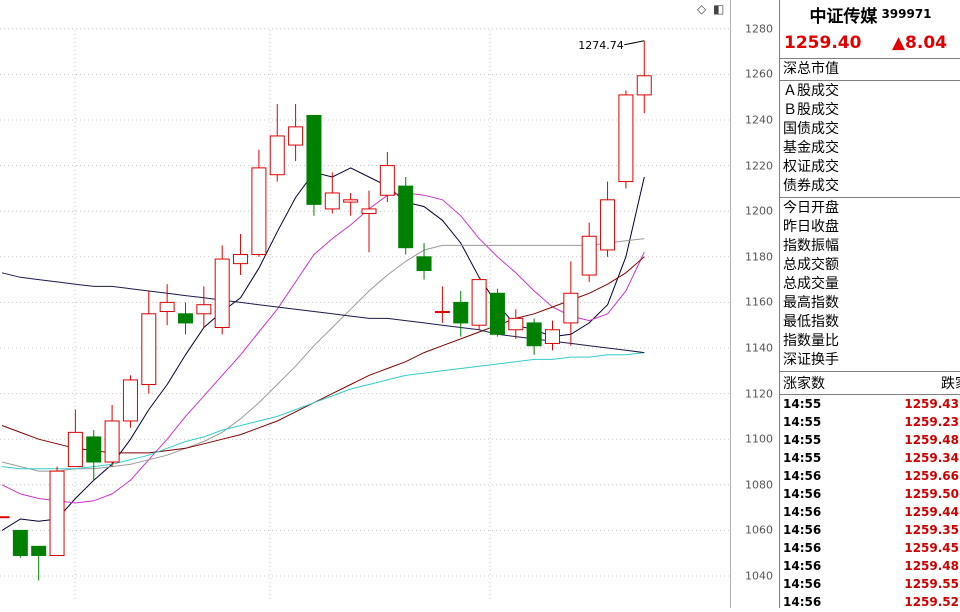  I want to click on tick-price: 1259.55, so click(931, 584).